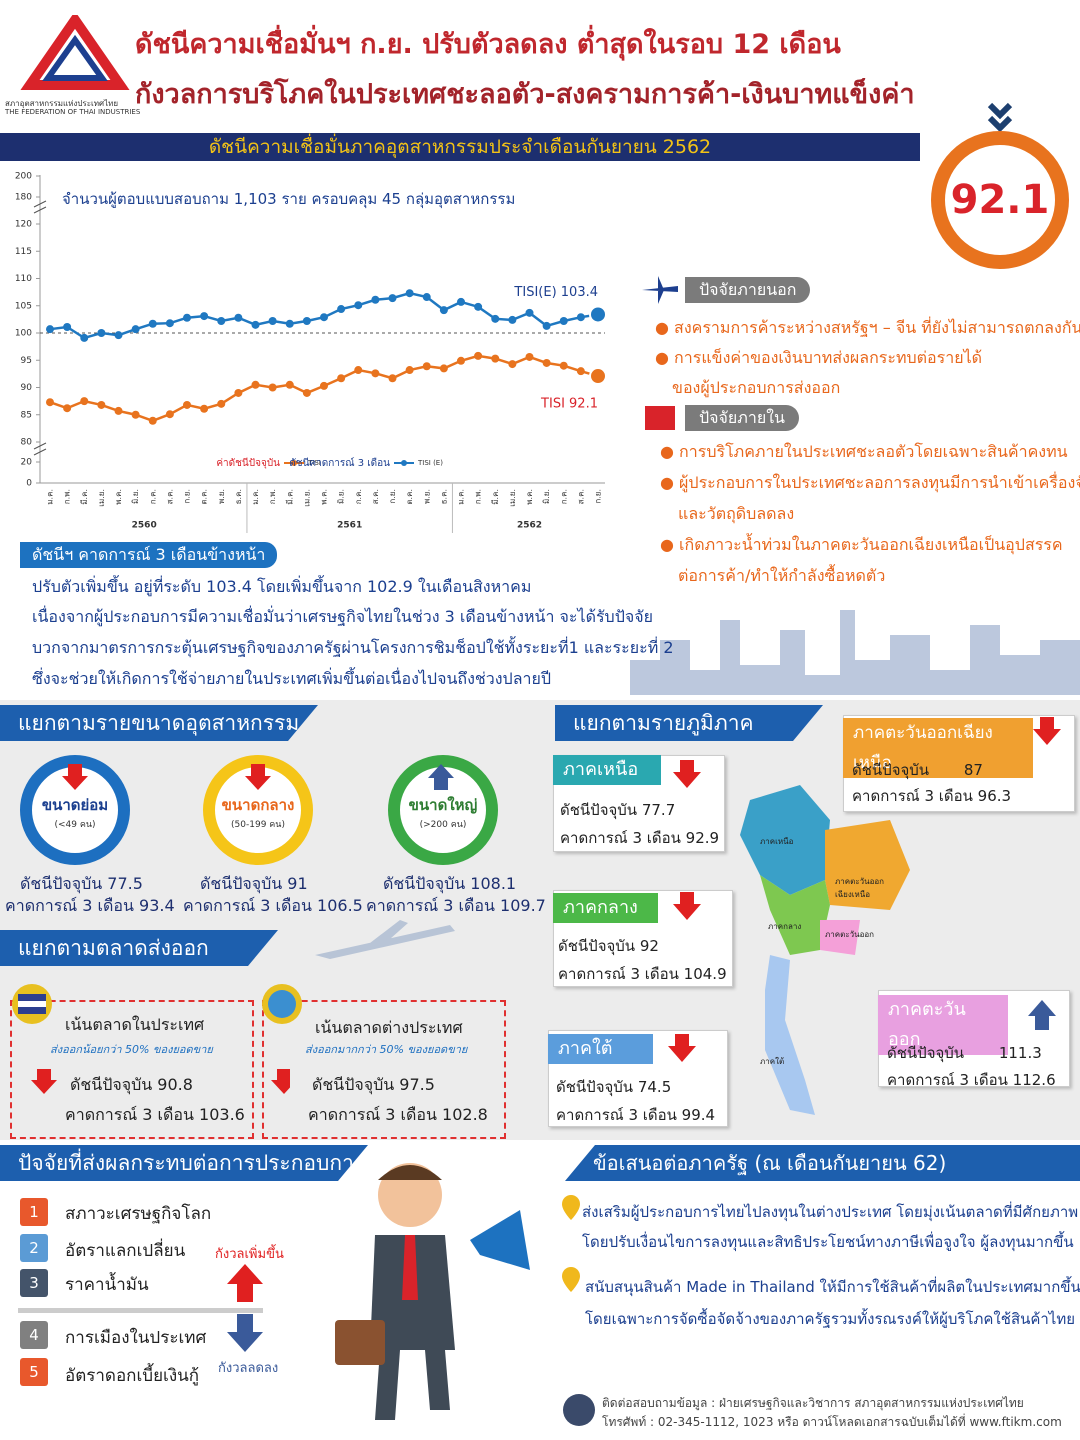  Describe the element at coordinates (579, 1410) in the screenshot. I see `phone-icon` at that location.